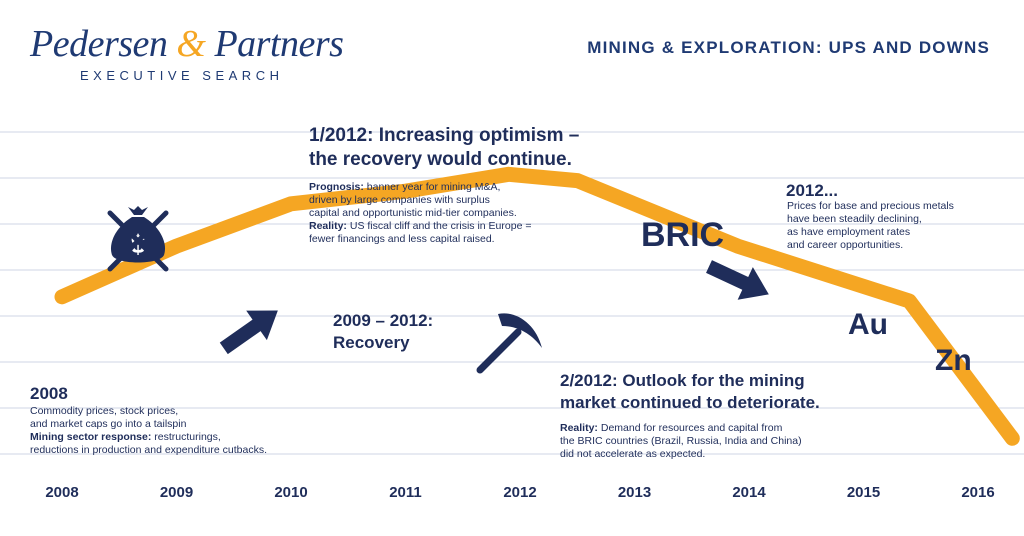  I want to click on feb-2012-title-2: market continued to deteriorate., so click(690, 402).